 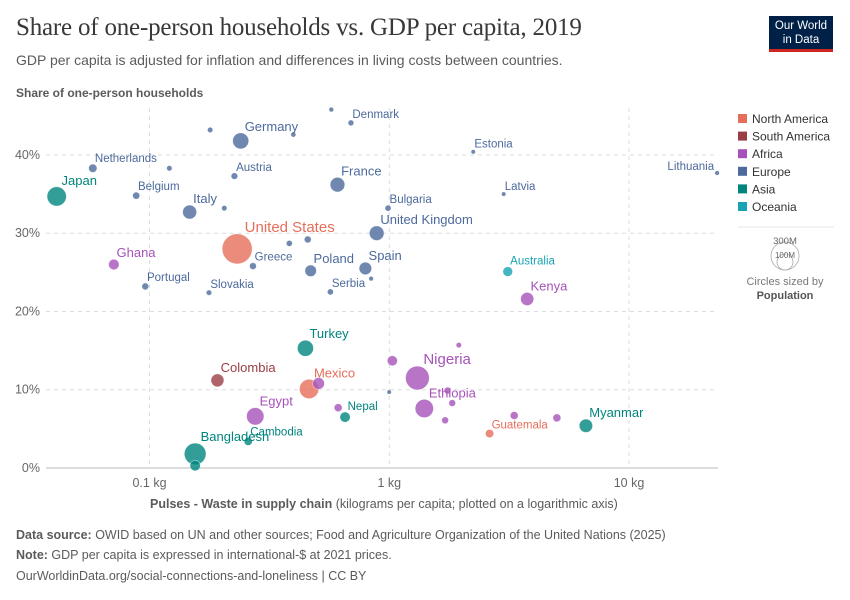 What do you see at coordinates (56, 196) in the screenshot?
I see `point-japan` at bounding box center [56, 196].